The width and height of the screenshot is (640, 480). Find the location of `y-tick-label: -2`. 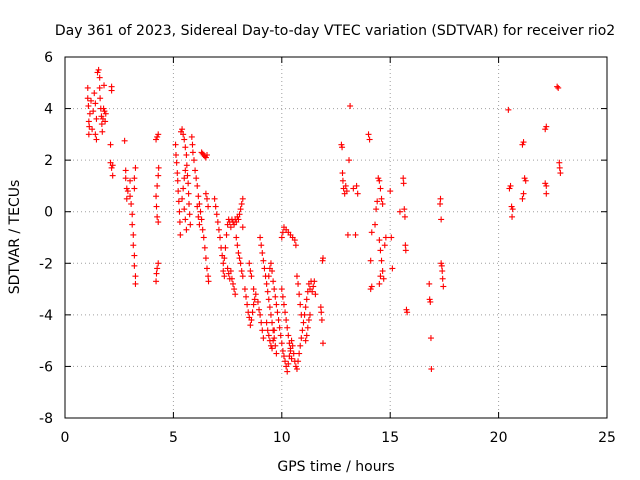

y-tick-label: -2 is located at coordinates (46, 264).